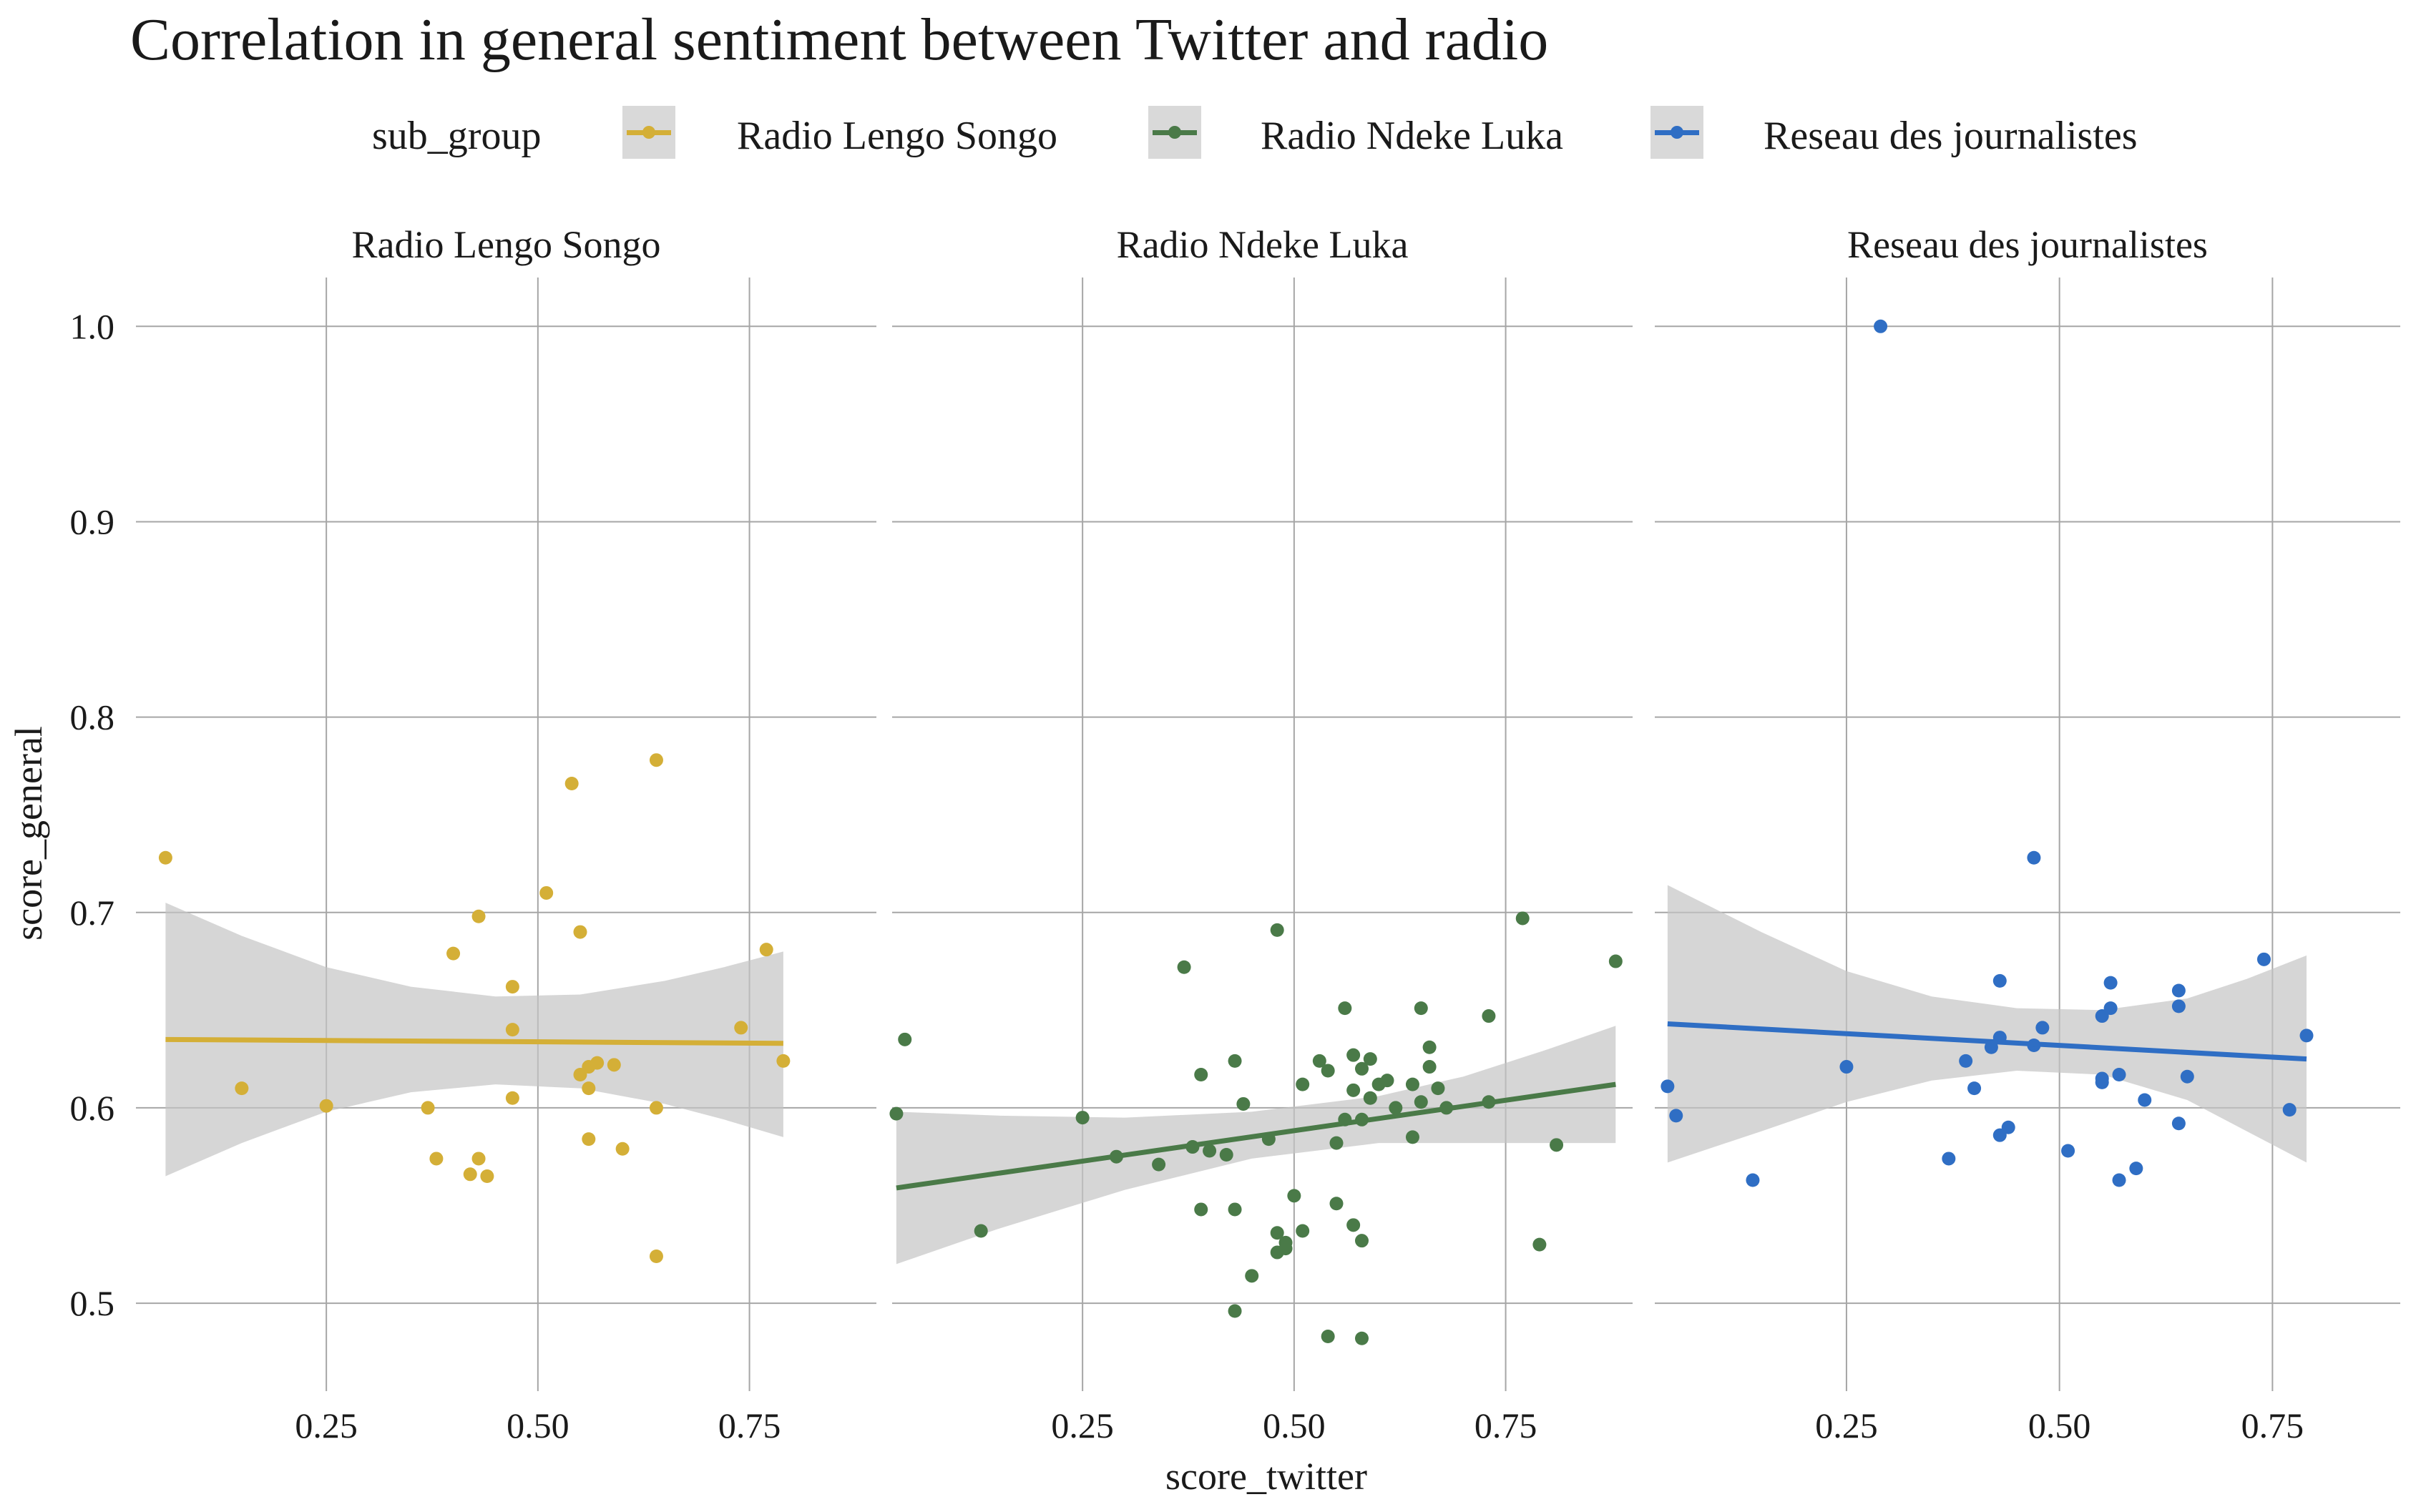 Image resolution: width=2416 pixels, height=1512 pixels. What do you see at coordinates (474, 1041) in the screenshot?
I see `regression-line-radio-lengo-songo` at bounding box center [474, 1041].